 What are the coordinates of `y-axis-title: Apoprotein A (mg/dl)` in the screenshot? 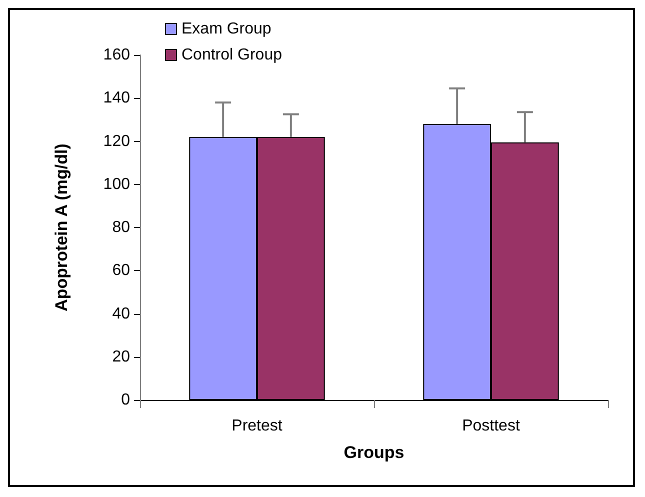 It's located at (61, 228).